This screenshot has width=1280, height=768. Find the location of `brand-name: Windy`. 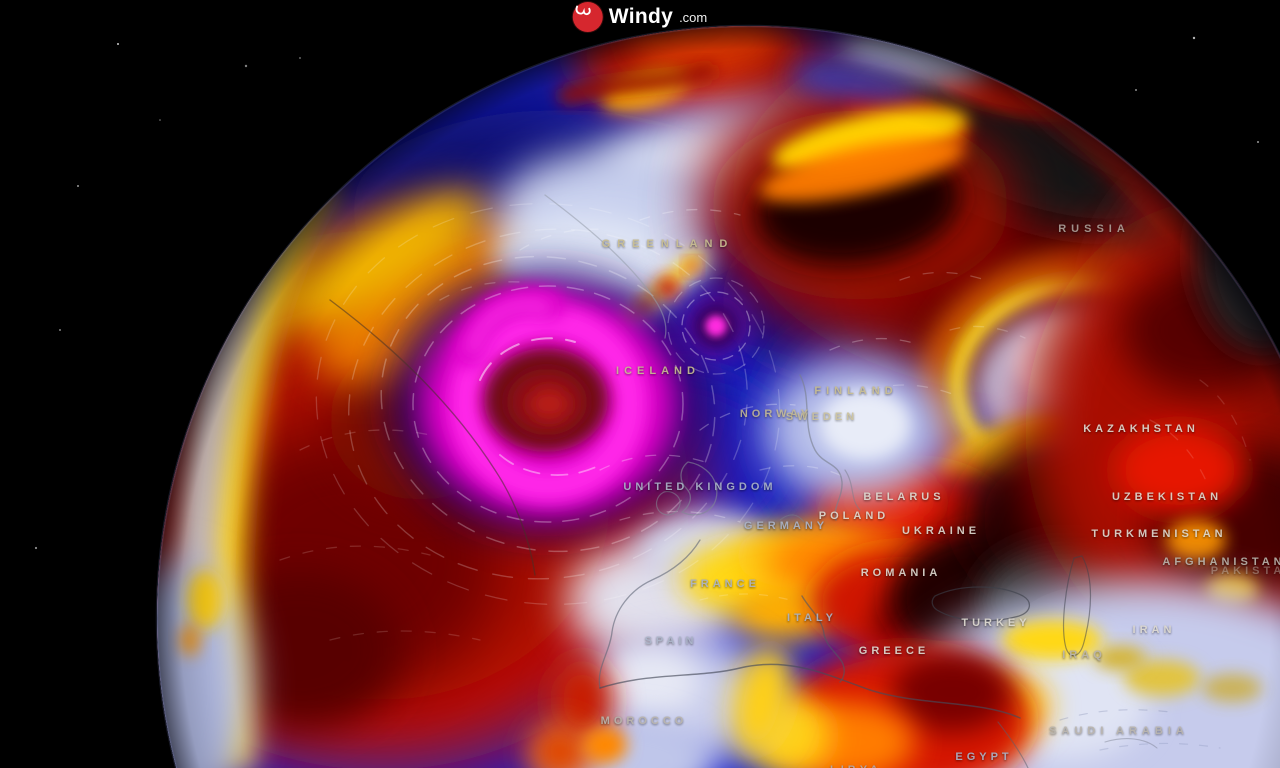

brand-name: Windy is located at coordinates (641, 16).